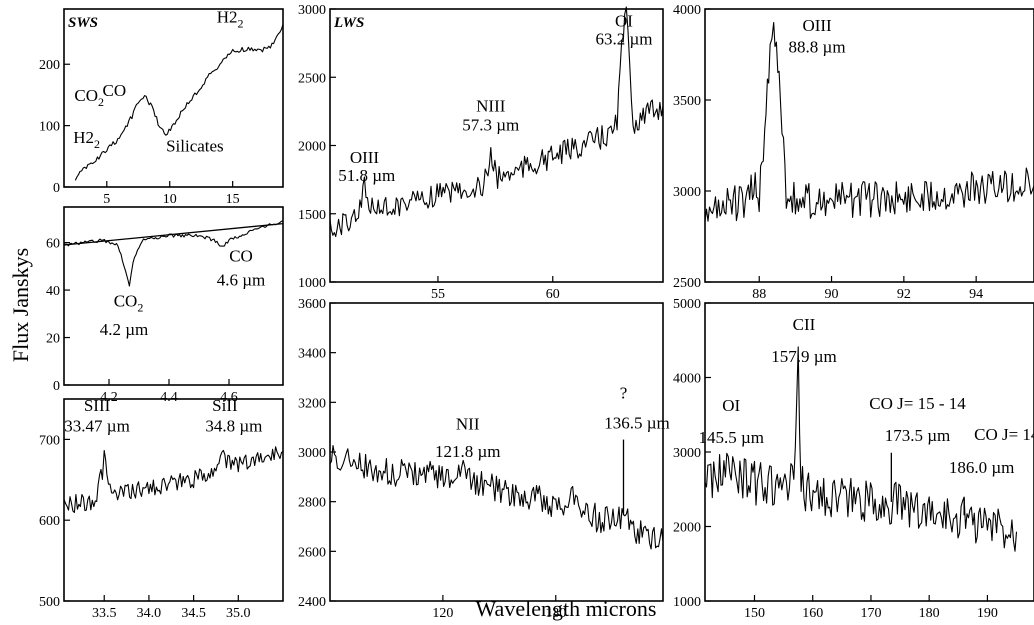 This screenshot has height=625, width=1034. Describe the element at coordinates (804, 356) in the screenshot. I see `lws3b-annotation-3: 157.9 µm` at that location.